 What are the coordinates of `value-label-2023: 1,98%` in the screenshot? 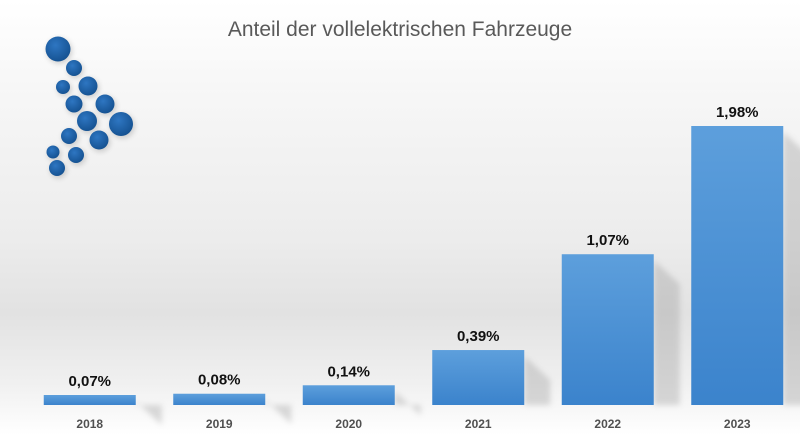 It's located at (737, 112).